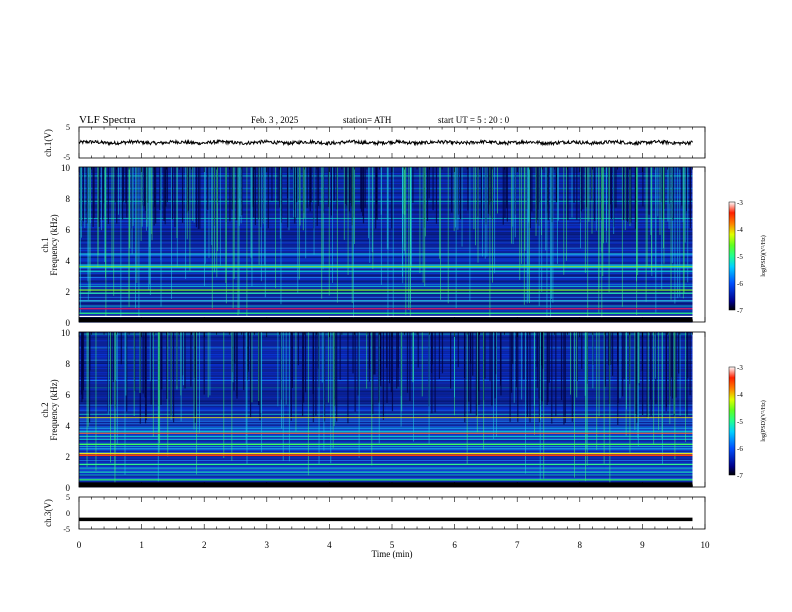 The height and width of the screenshot is (612, 792). Describe the element at coordinates (68, 426) in the screenshot. I see `ch2-ytick-4: 4` at that location.